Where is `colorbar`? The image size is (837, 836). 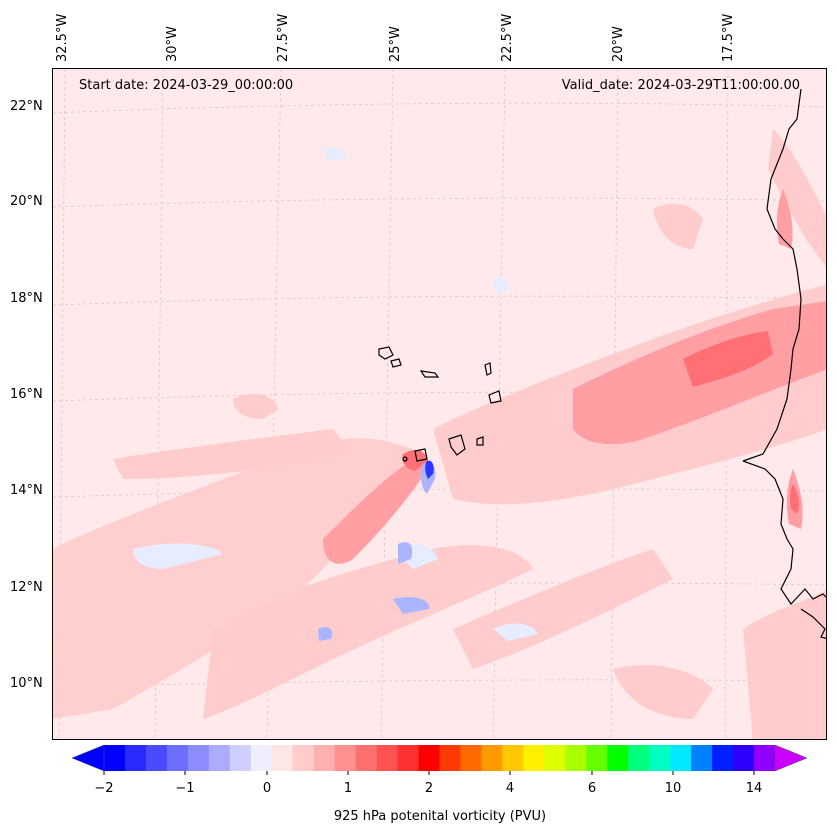
colorbar is located at coordinates (439, 759).